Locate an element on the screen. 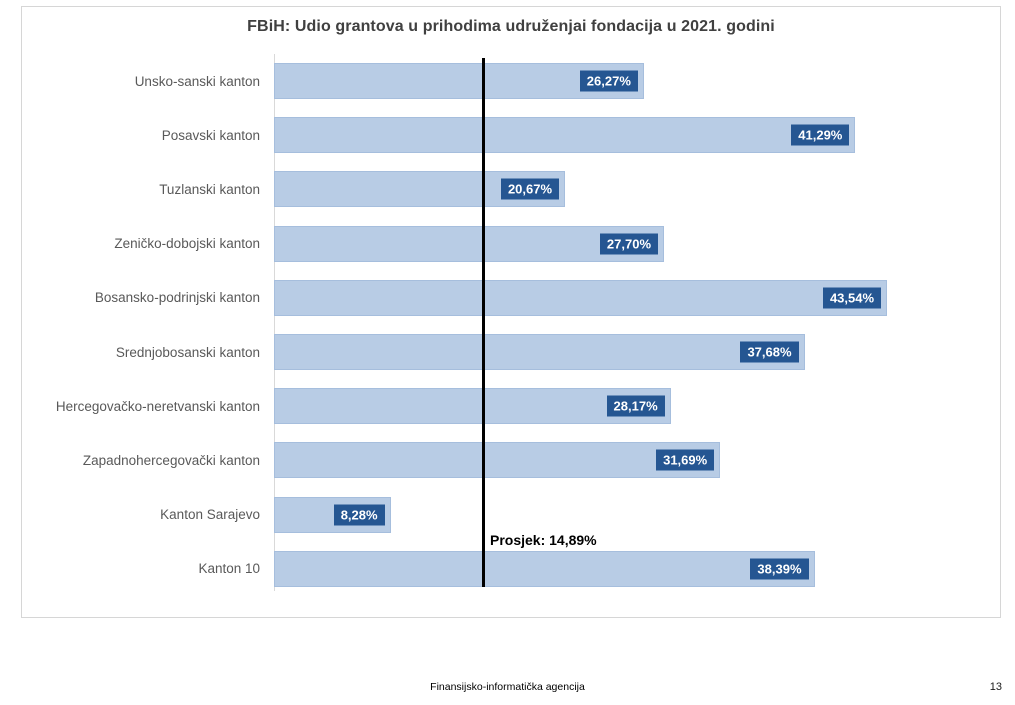 This screenshot has width=1015, height=705. category-label: Unsko-sanski kanton is located at coordinates (197, 81).